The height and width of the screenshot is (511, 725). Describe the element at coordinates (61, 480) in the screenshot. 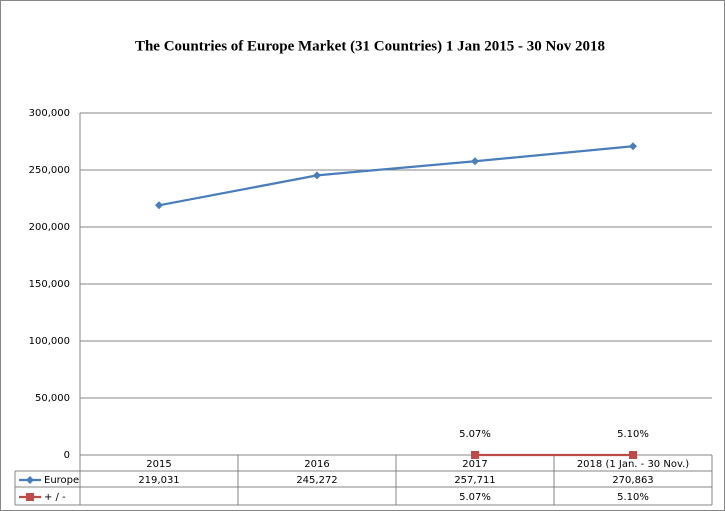

I see `legend-label: Europe` at that location.